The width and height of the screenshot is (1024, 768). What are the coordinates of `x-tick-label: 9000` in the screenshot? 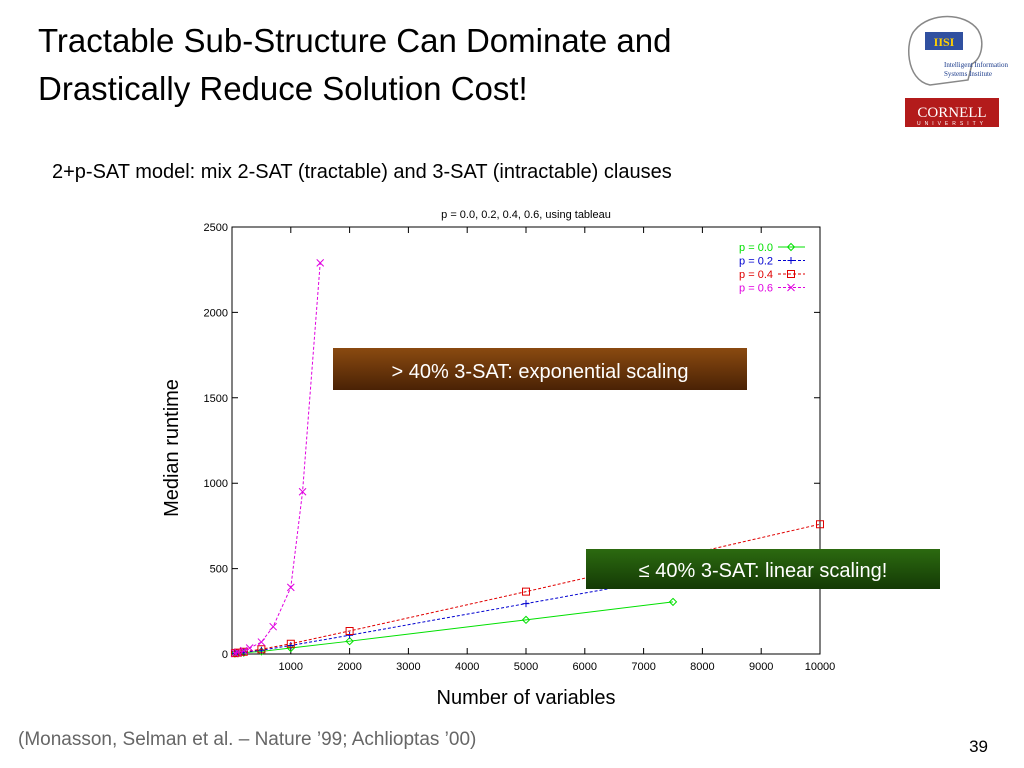 It's located at (761, 667).